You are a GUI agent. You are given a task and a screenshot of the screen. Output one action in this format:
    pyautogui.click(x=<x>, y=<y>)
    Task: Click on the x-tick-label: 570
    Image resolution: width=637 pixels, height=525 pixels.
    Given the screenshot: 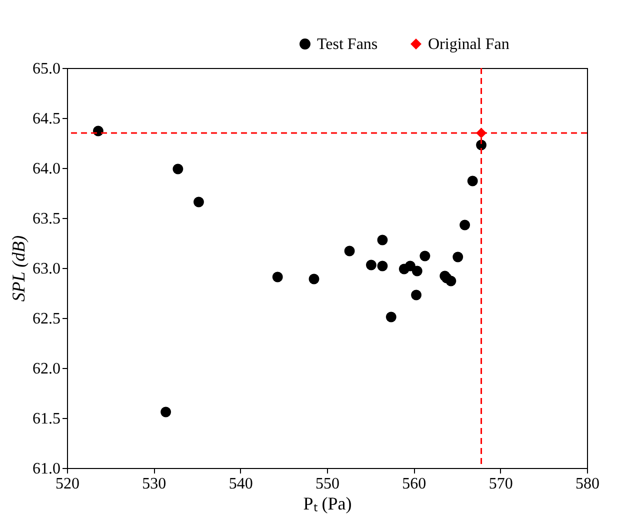 What is the action you would take?
    pyautogui.click(x=500, y=484)
    